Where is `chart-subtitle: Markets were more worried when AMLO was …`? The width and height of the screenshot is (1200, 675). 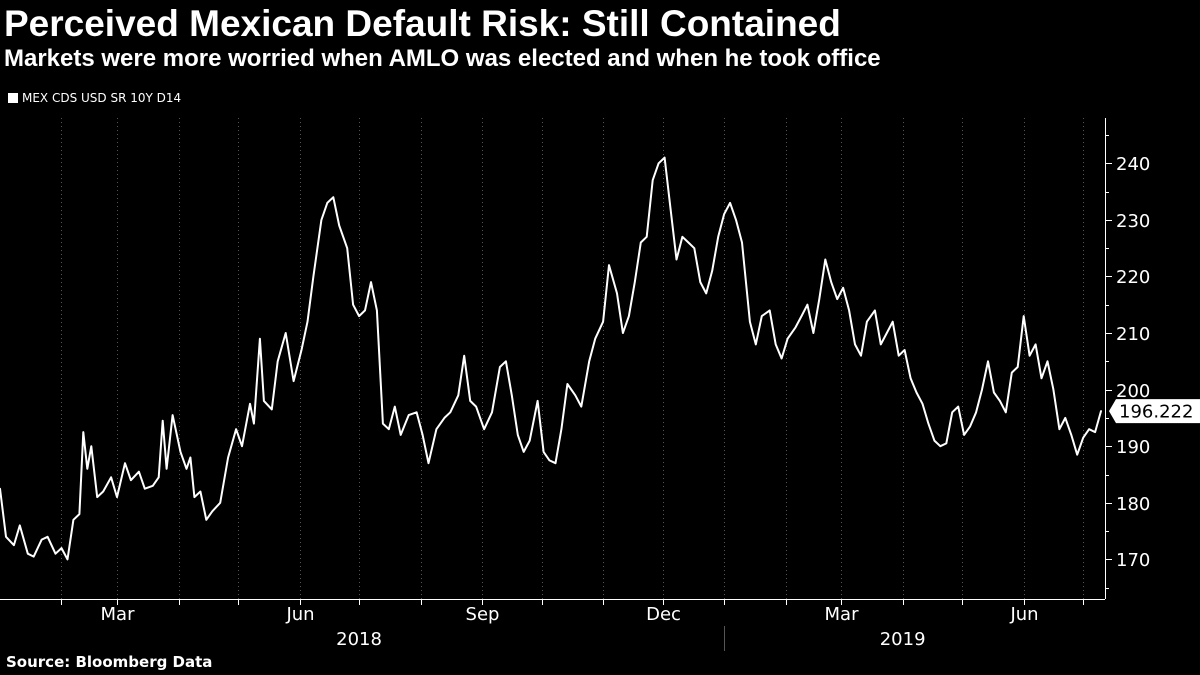
chart-subtitle: Markets were more worried when AMLO was … is located at coordinates (442, 58).